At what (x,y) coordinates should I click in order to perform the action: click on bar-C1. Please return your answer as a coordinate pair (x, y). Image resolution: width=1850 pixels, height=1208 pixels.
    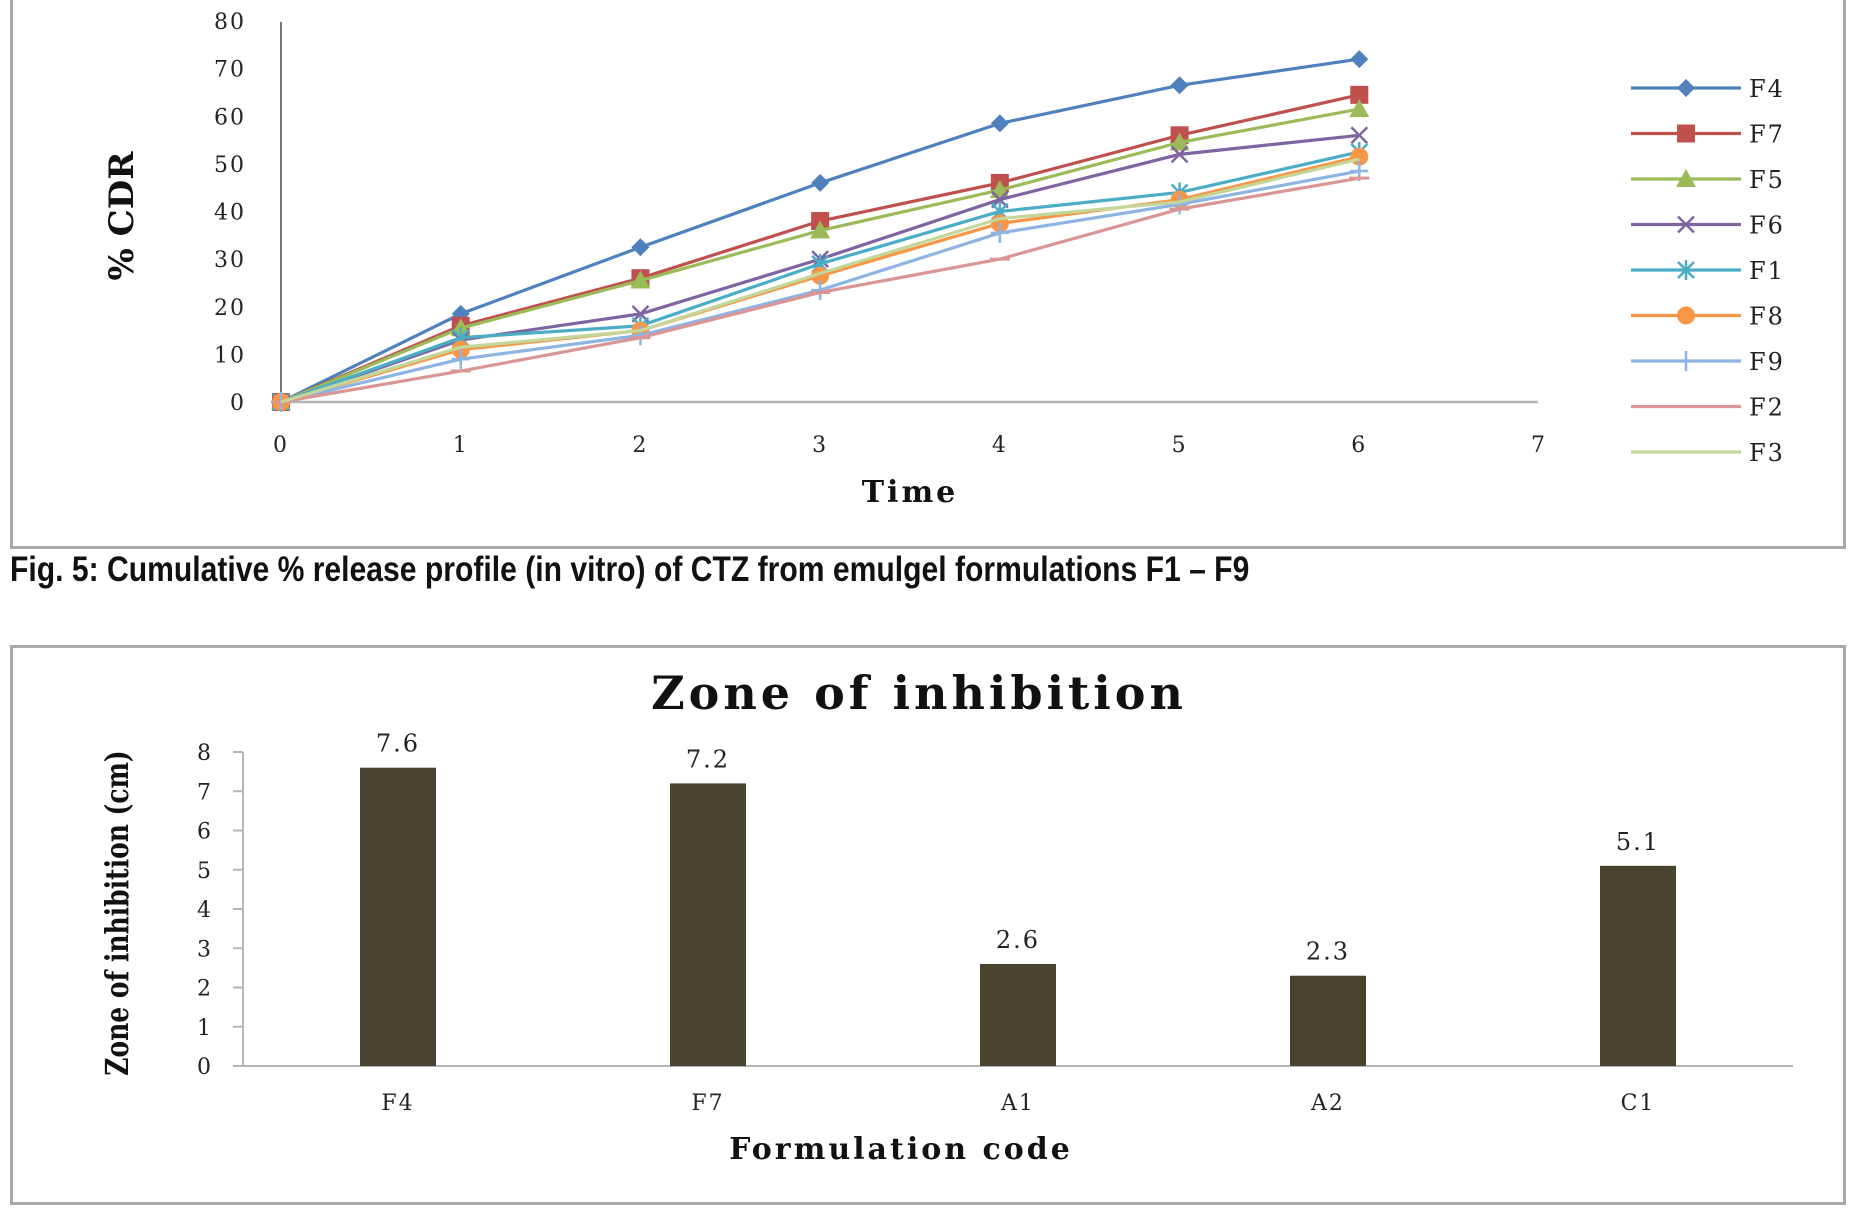
    Looking at the image, I should click on (1638, 965).